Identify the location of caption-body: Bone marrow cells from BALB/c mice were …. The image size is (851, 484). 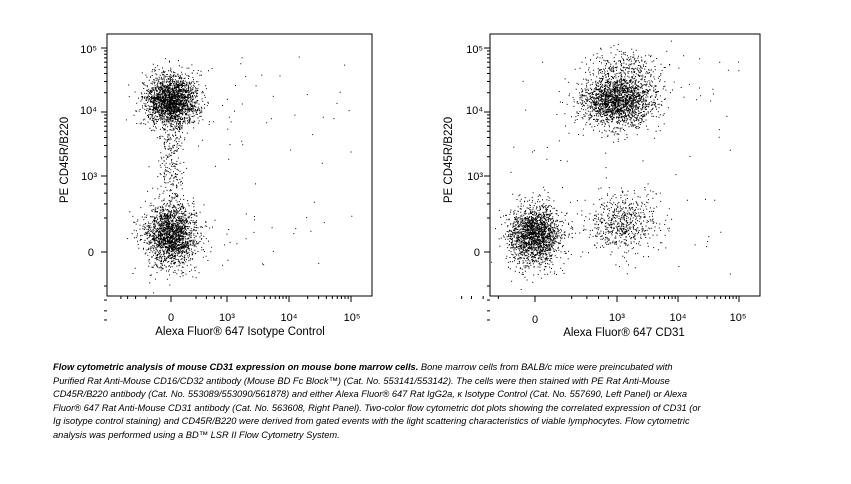
(377, 401).